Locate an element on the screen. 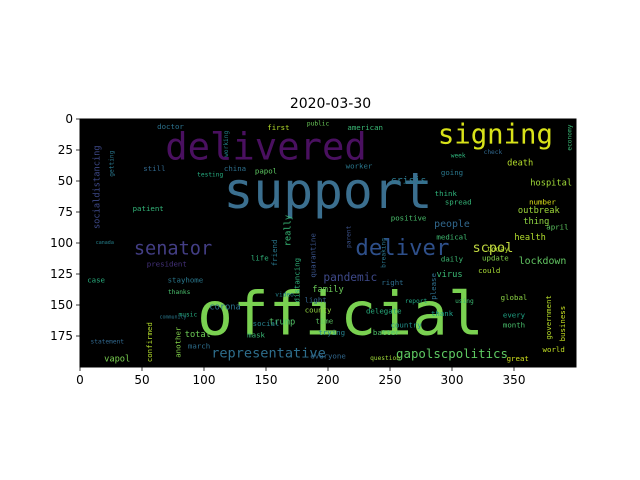  word-delegate: delegate is located at coordinates (384, 311).